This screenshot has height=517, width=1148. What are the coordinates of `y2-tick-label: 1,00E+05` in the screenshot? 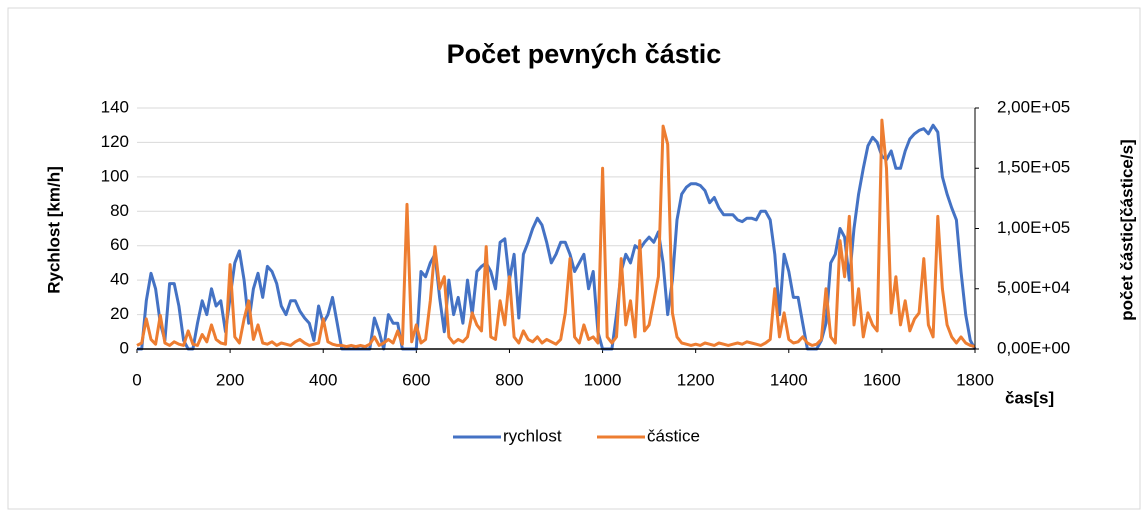 It's located at (1033, 227).